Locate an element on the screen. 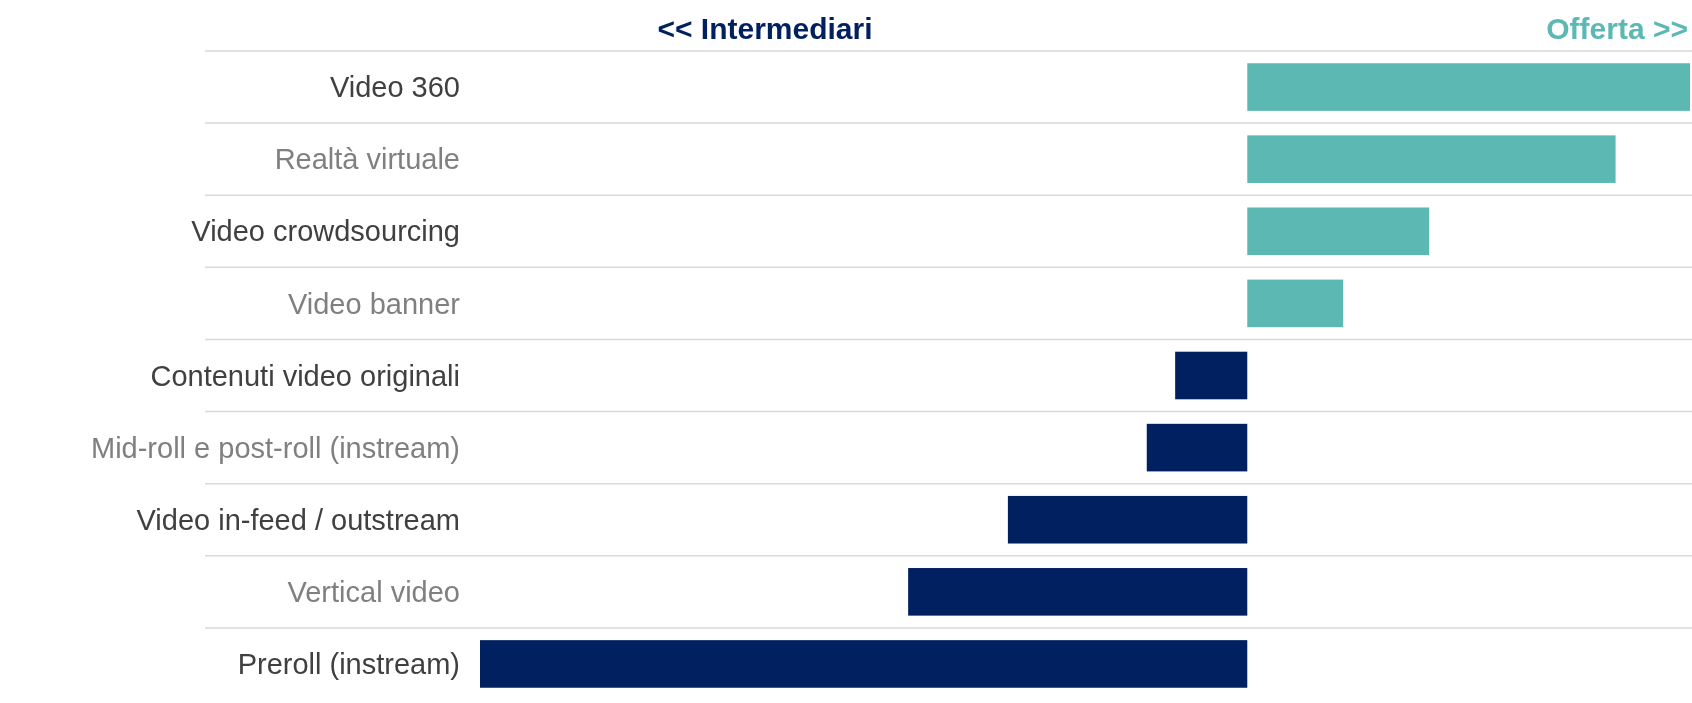 The image size is (1692, 703). y-tick-label: Video crowdsourcing is located at coordinates (325, 231).